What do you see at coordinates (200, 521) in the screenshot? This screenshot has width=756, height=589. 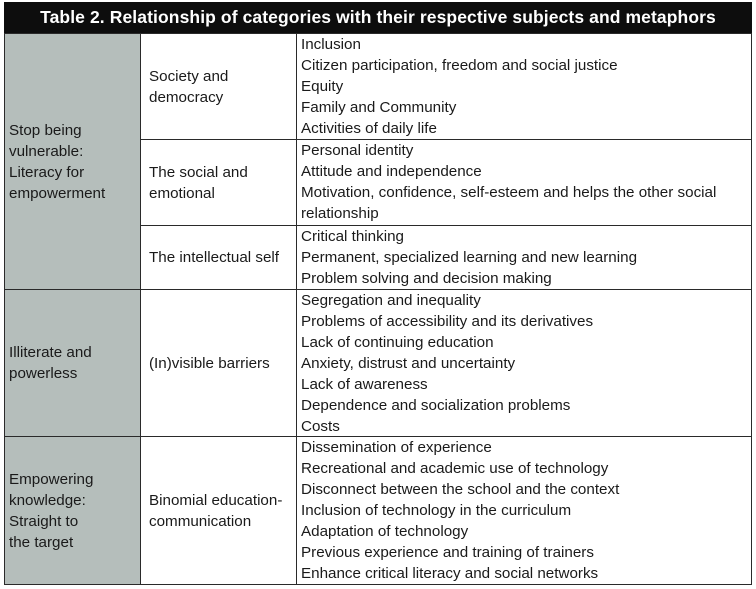 I see `subject-text: communication` at bounding box center [200, 521].